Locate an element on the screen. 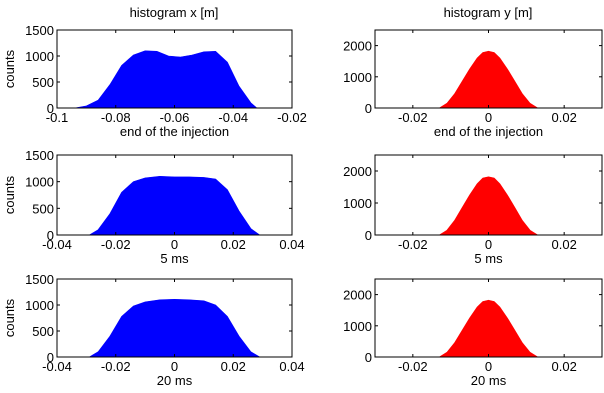 Image resolution: width=604 pixels, height=393 pixels. panel-y-2: -0.02 0 0.02 0 1000 2000 20 ms is located at coordinates (473, 333).